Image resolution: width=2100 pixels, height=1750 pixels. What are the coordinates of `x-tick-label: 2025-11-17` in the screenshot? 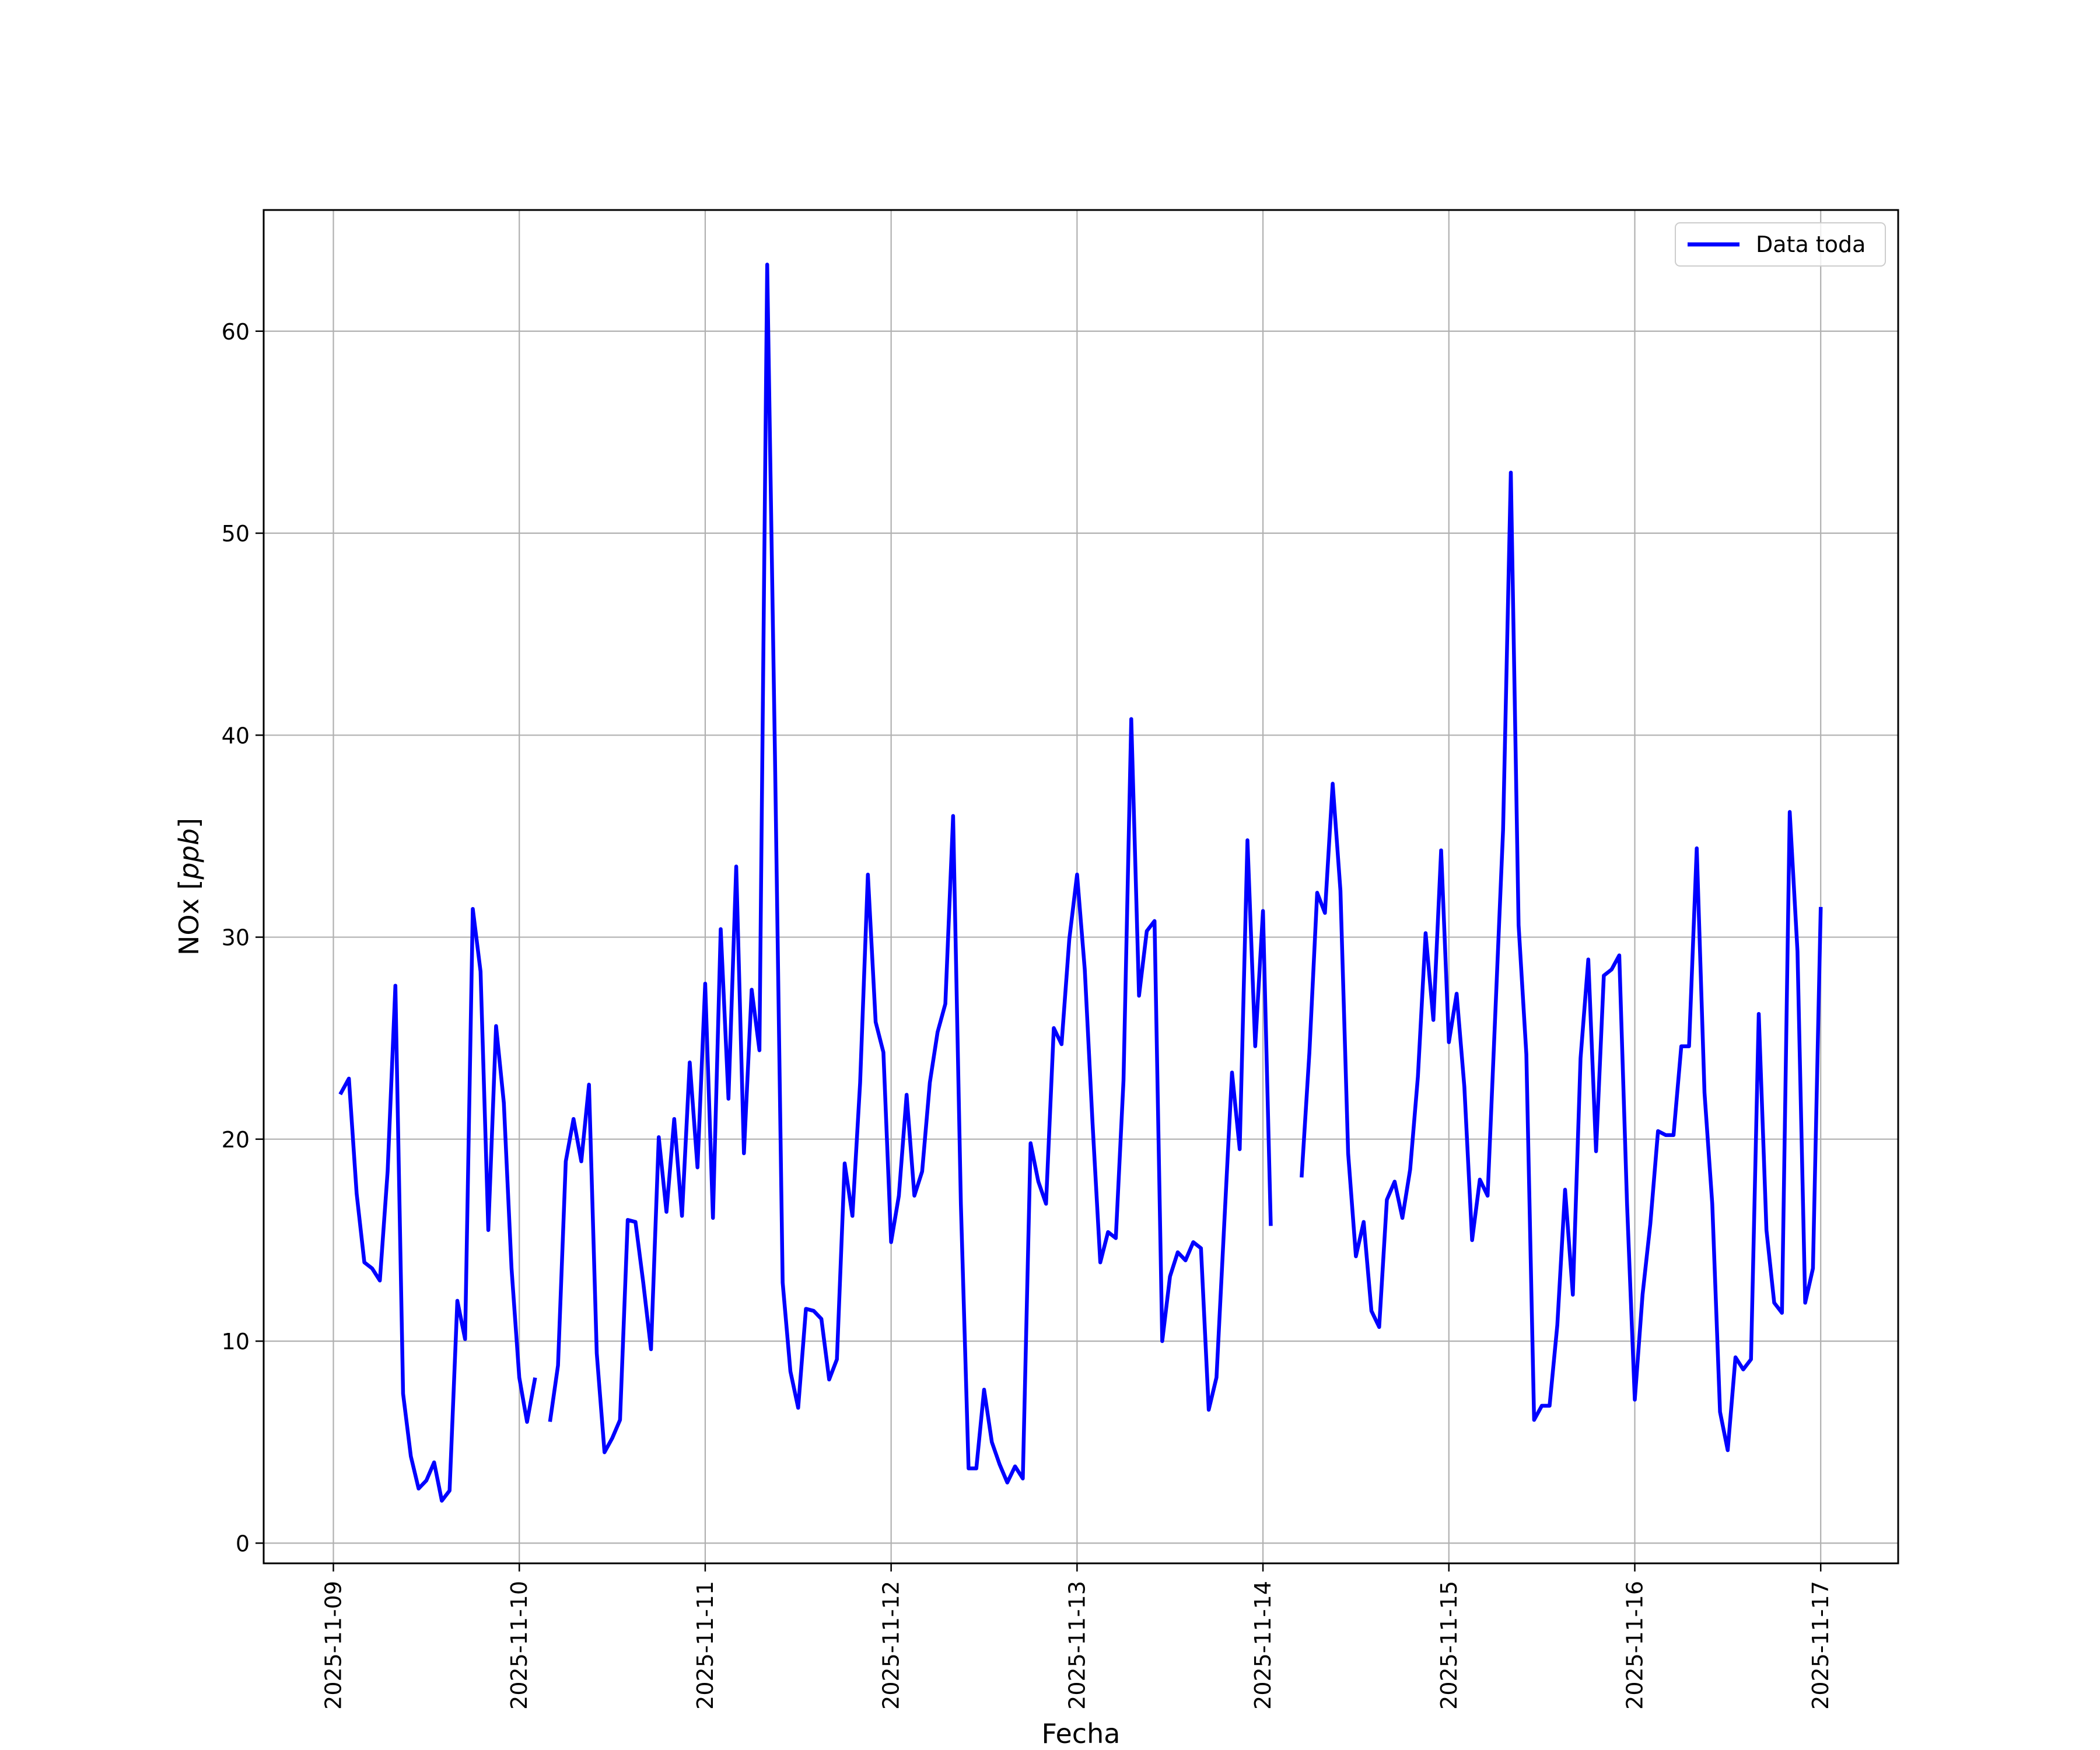 It's located at (1820, 1645).